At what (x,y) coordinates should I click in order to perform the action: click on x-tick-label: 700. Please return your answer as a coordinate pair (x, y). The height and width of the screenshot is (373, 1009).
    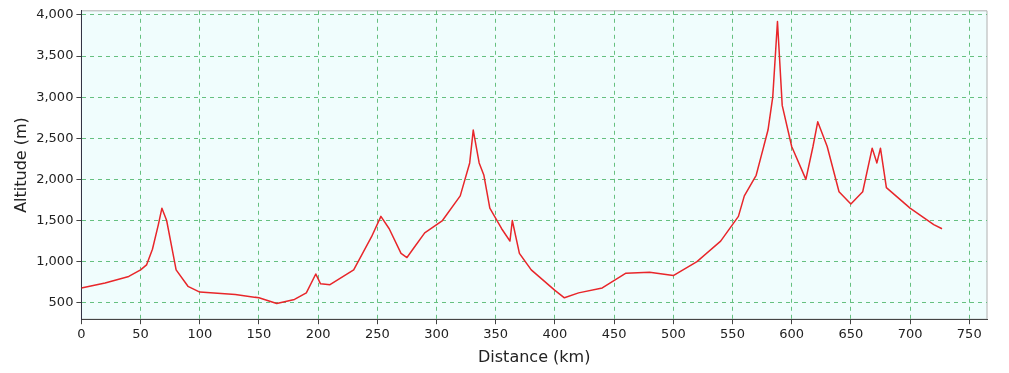
    Looking at the image, I should click on (910, 334).